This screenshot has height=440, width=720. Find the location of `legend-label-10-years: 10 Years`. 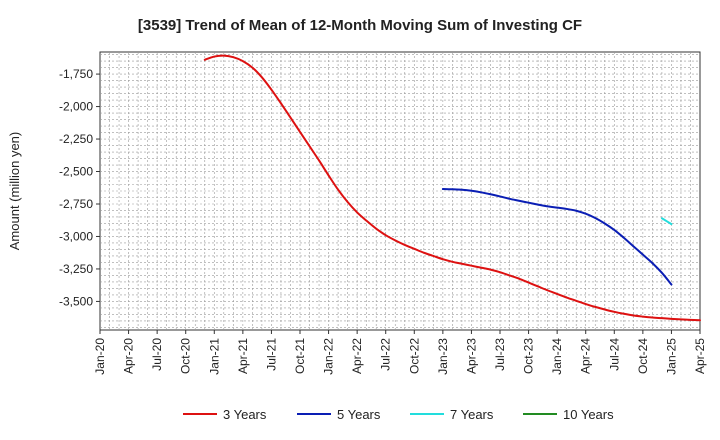

legend-label-10-years: 10 Years is located at coordinates (588, 414).